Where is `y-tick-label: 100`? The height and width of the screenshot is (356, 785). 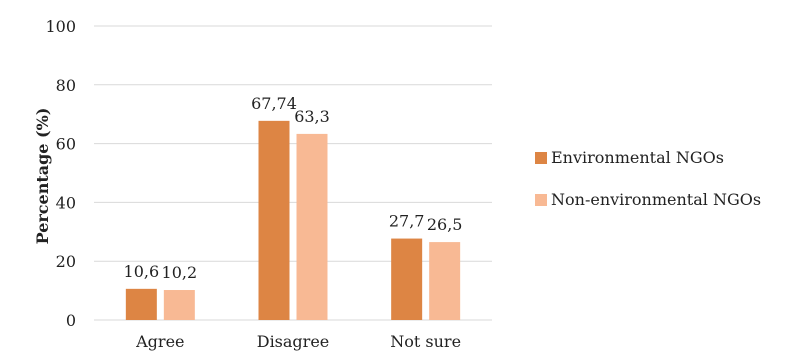 y-tick-label: 100 is located at coordinates (60, 26).